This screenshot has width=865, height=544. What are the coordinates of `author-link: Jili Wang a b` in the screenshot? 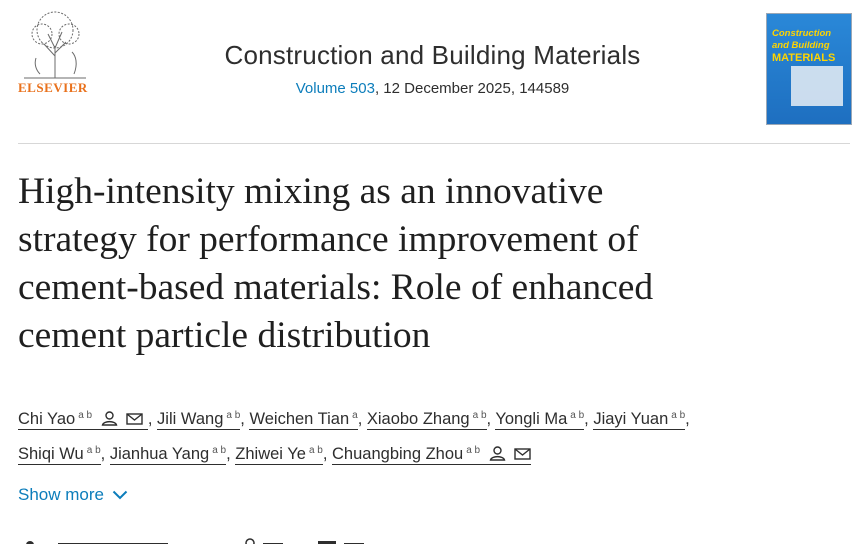 It's located at (199, 420).